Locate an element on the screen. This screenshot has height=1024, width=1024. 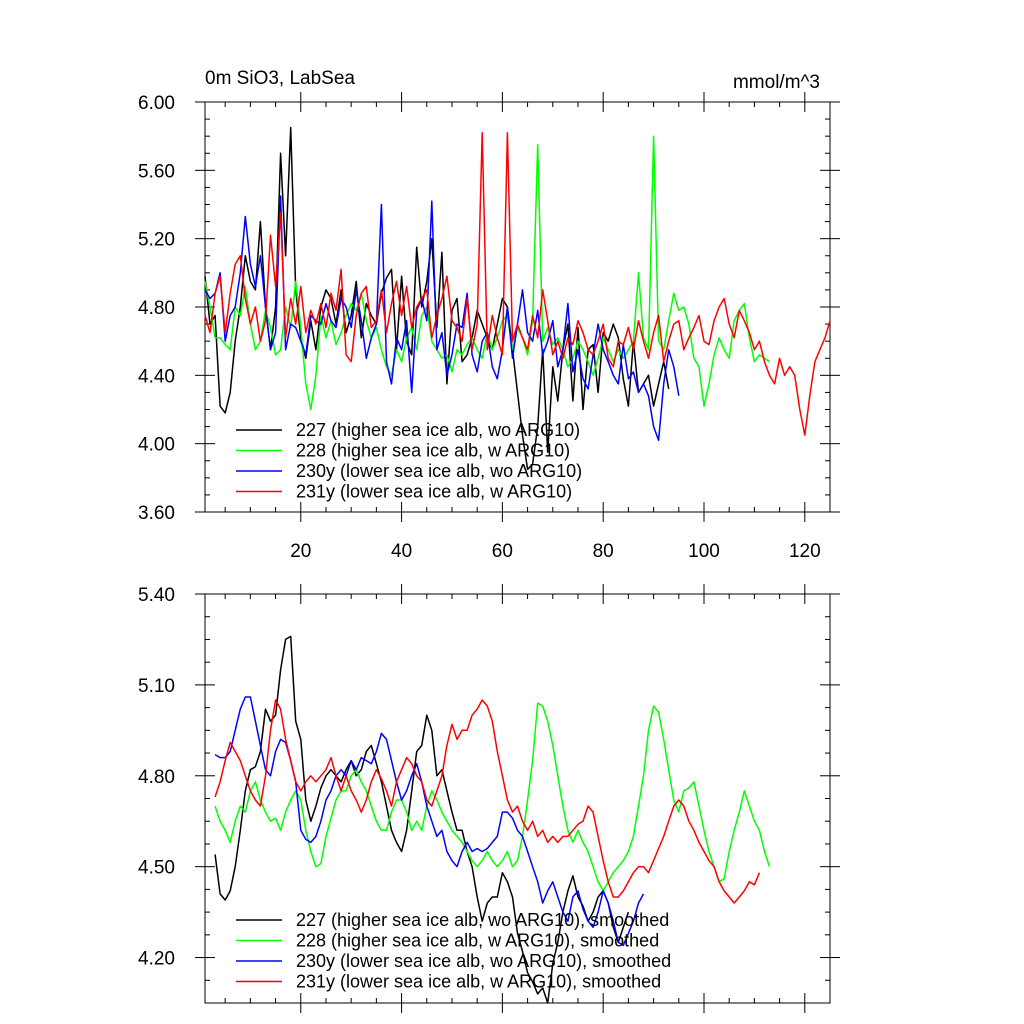
y-tick-label: 5.10 is located at coordinates (156, 686).